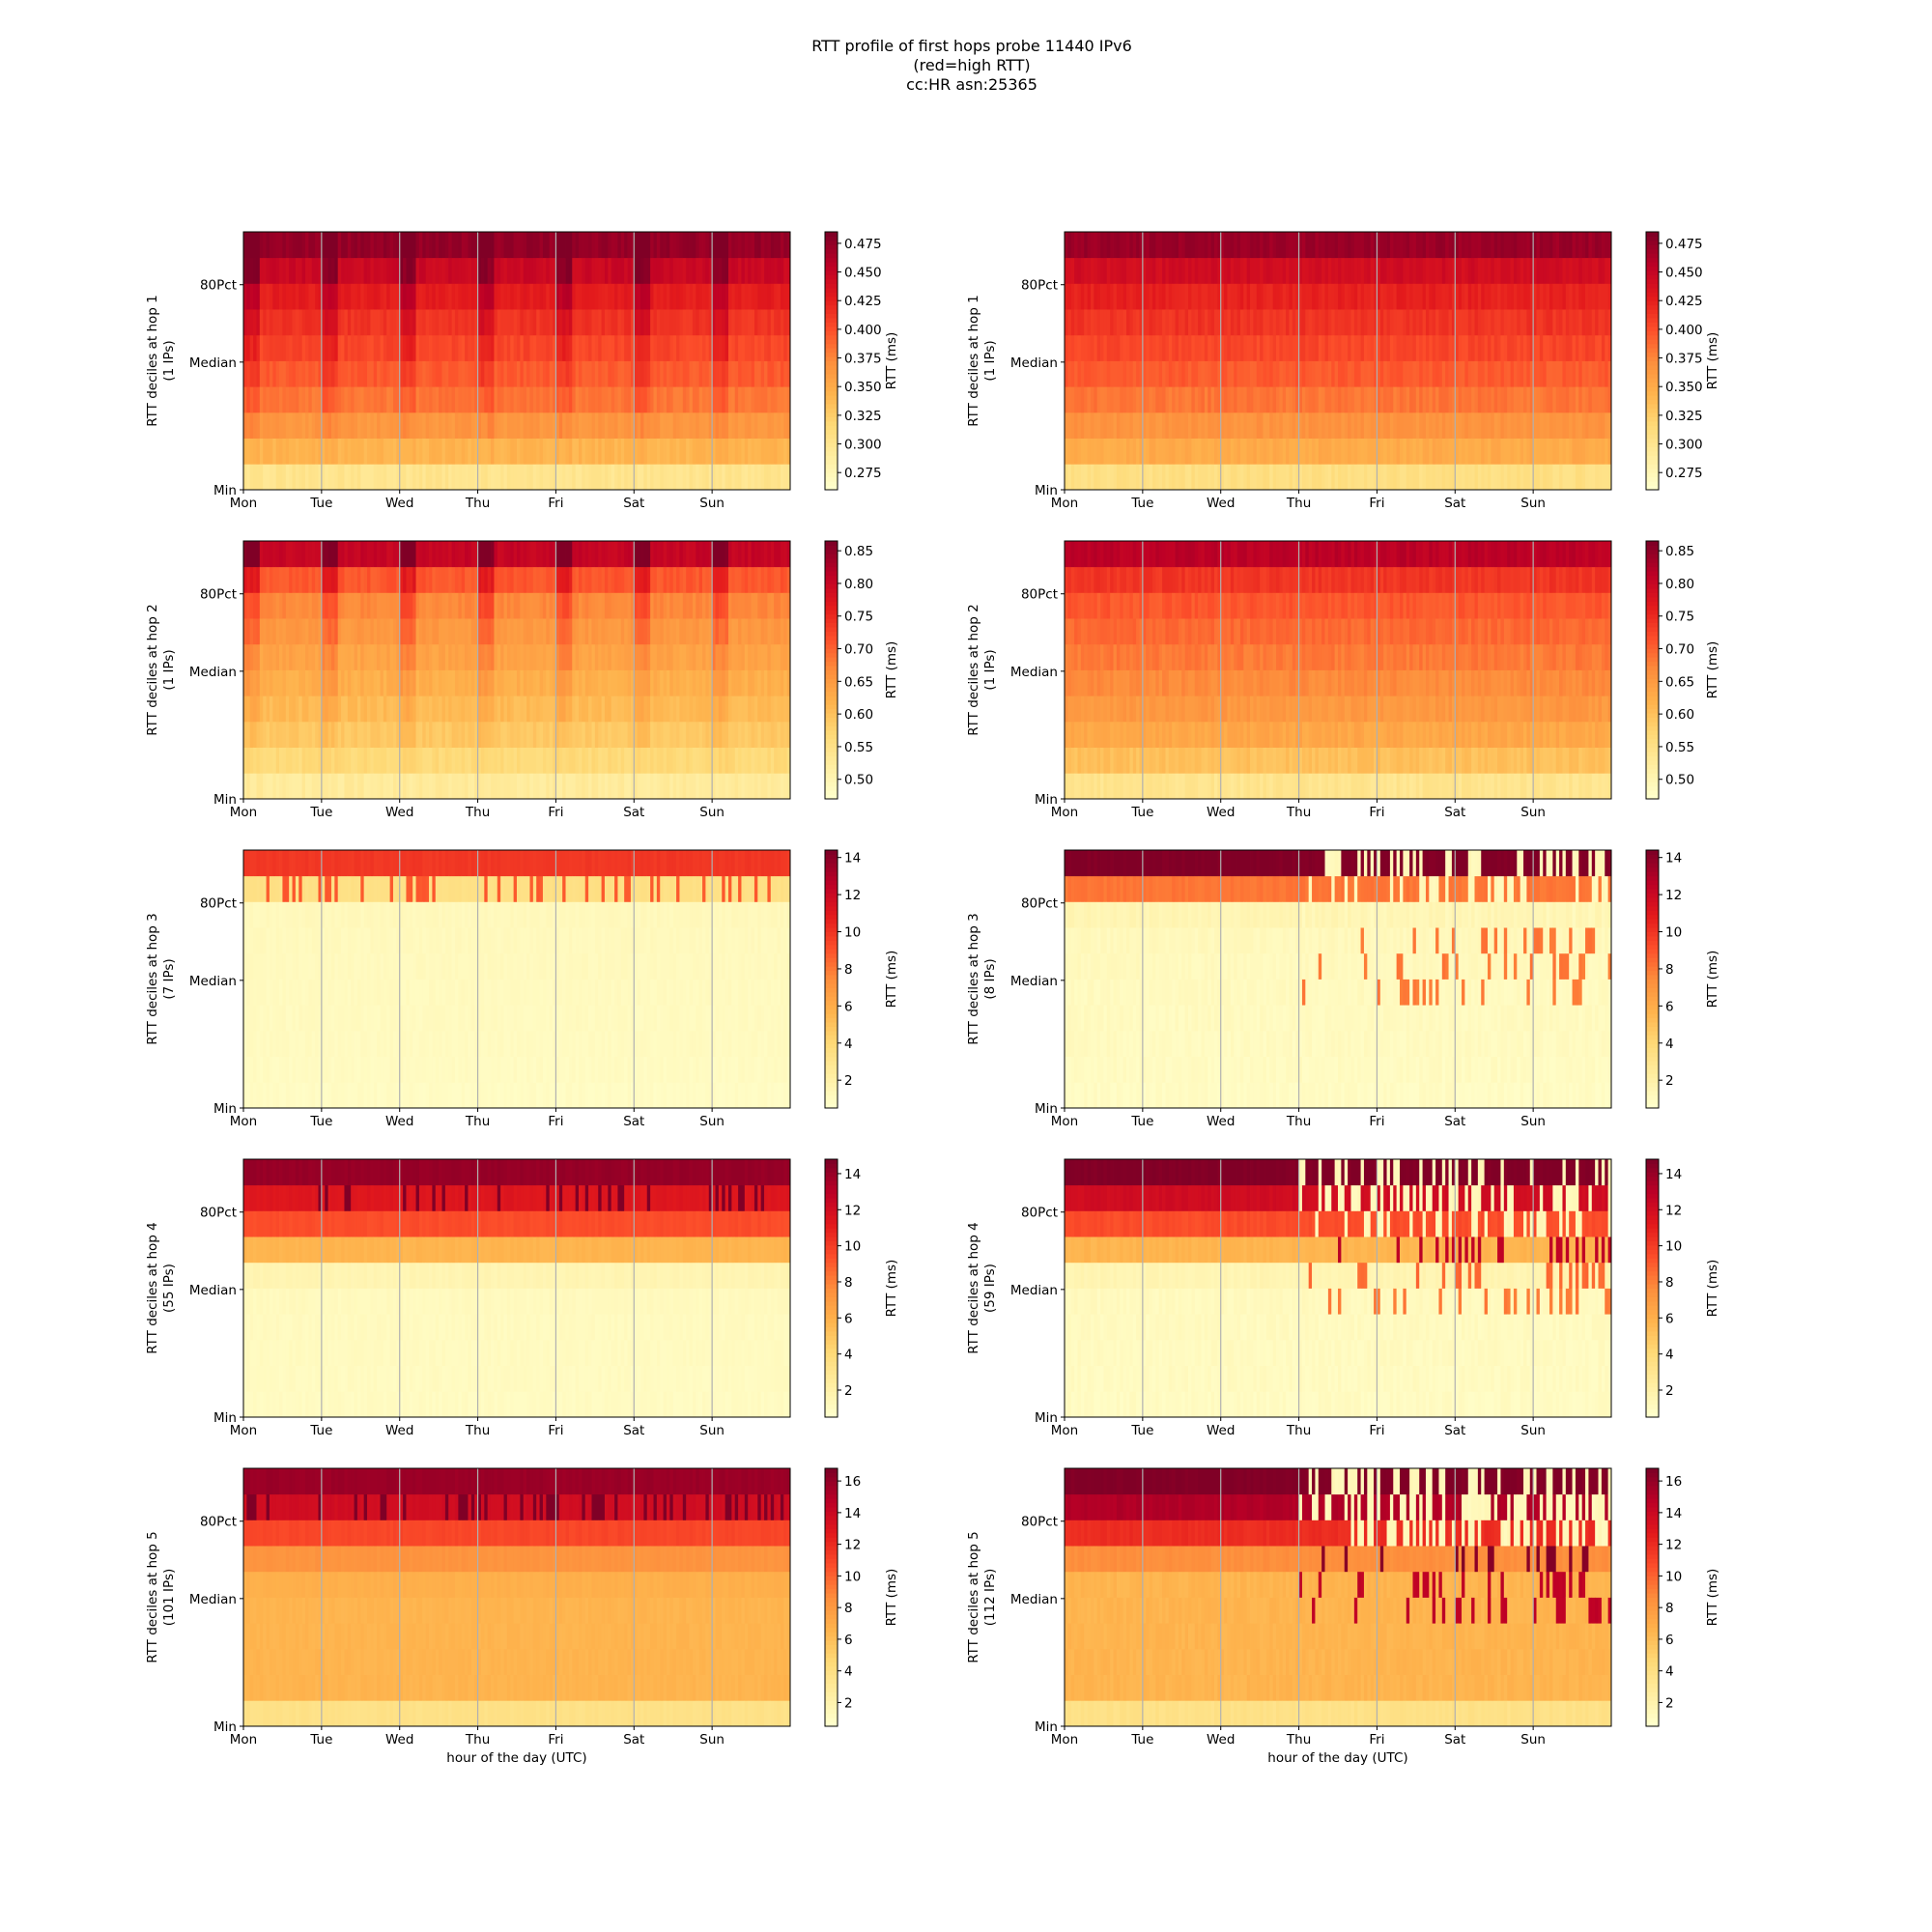 The height and width of the screenshot is (1932, 1932). I want to click on y-tick-label: Median, so click(213, 363).